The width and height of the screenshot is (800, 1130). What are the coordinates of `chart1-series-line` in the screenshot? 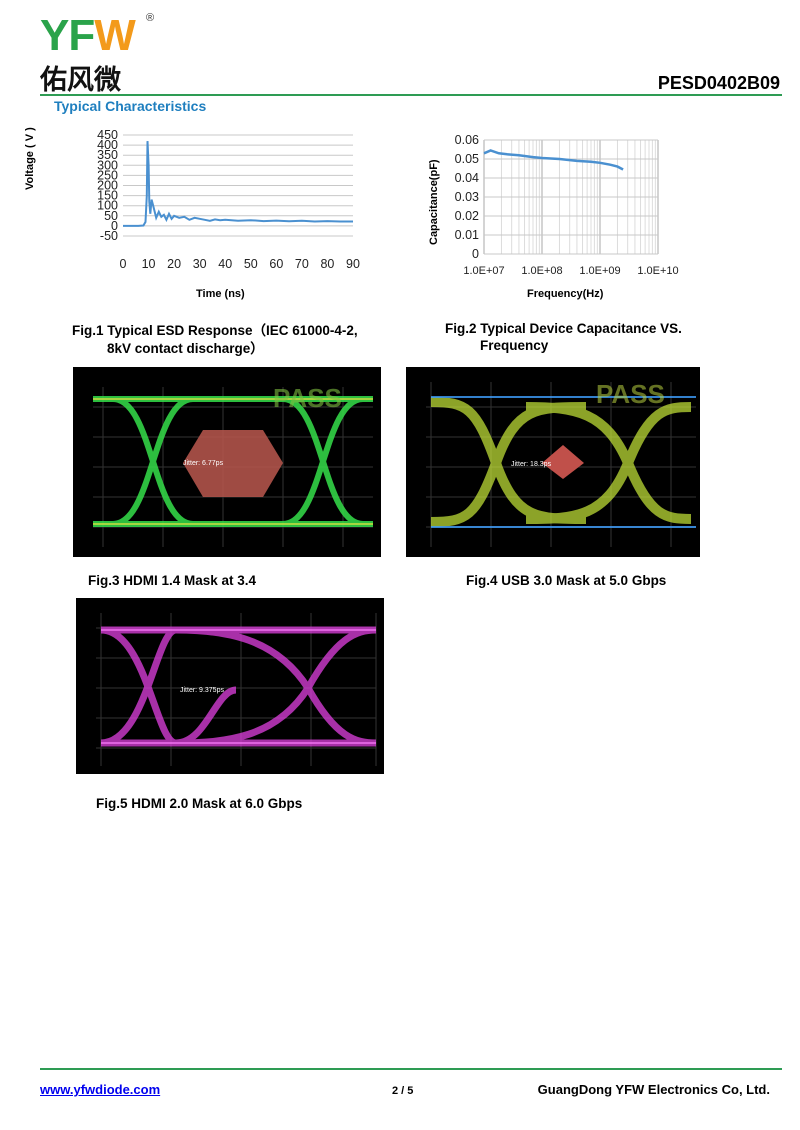 It's located at (238, 184).